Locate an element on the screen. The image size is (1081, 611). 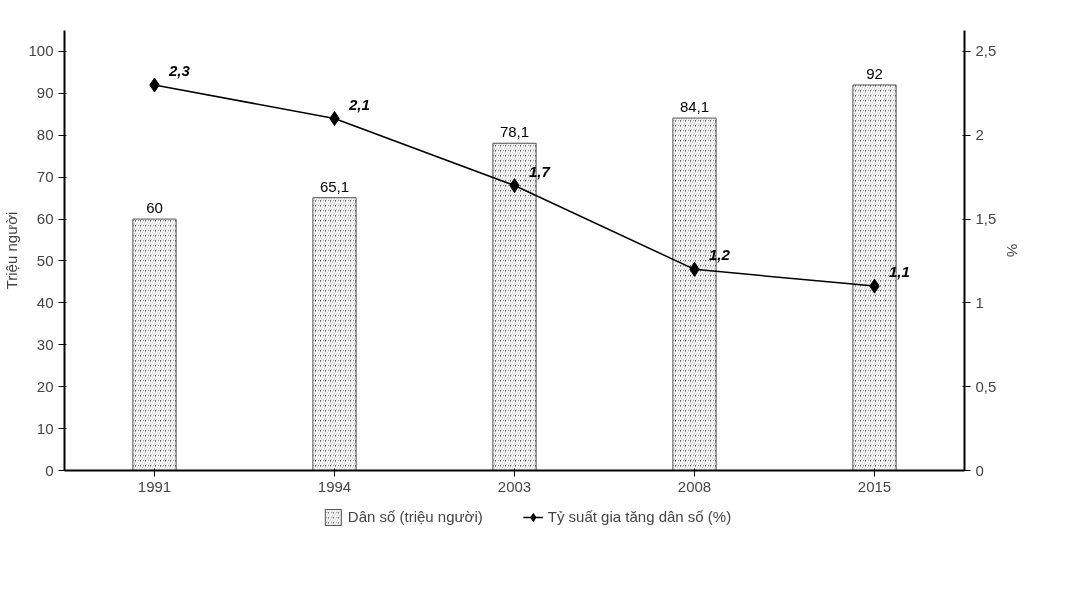
data-label: 1,7 is located at coordinates (539, 171).